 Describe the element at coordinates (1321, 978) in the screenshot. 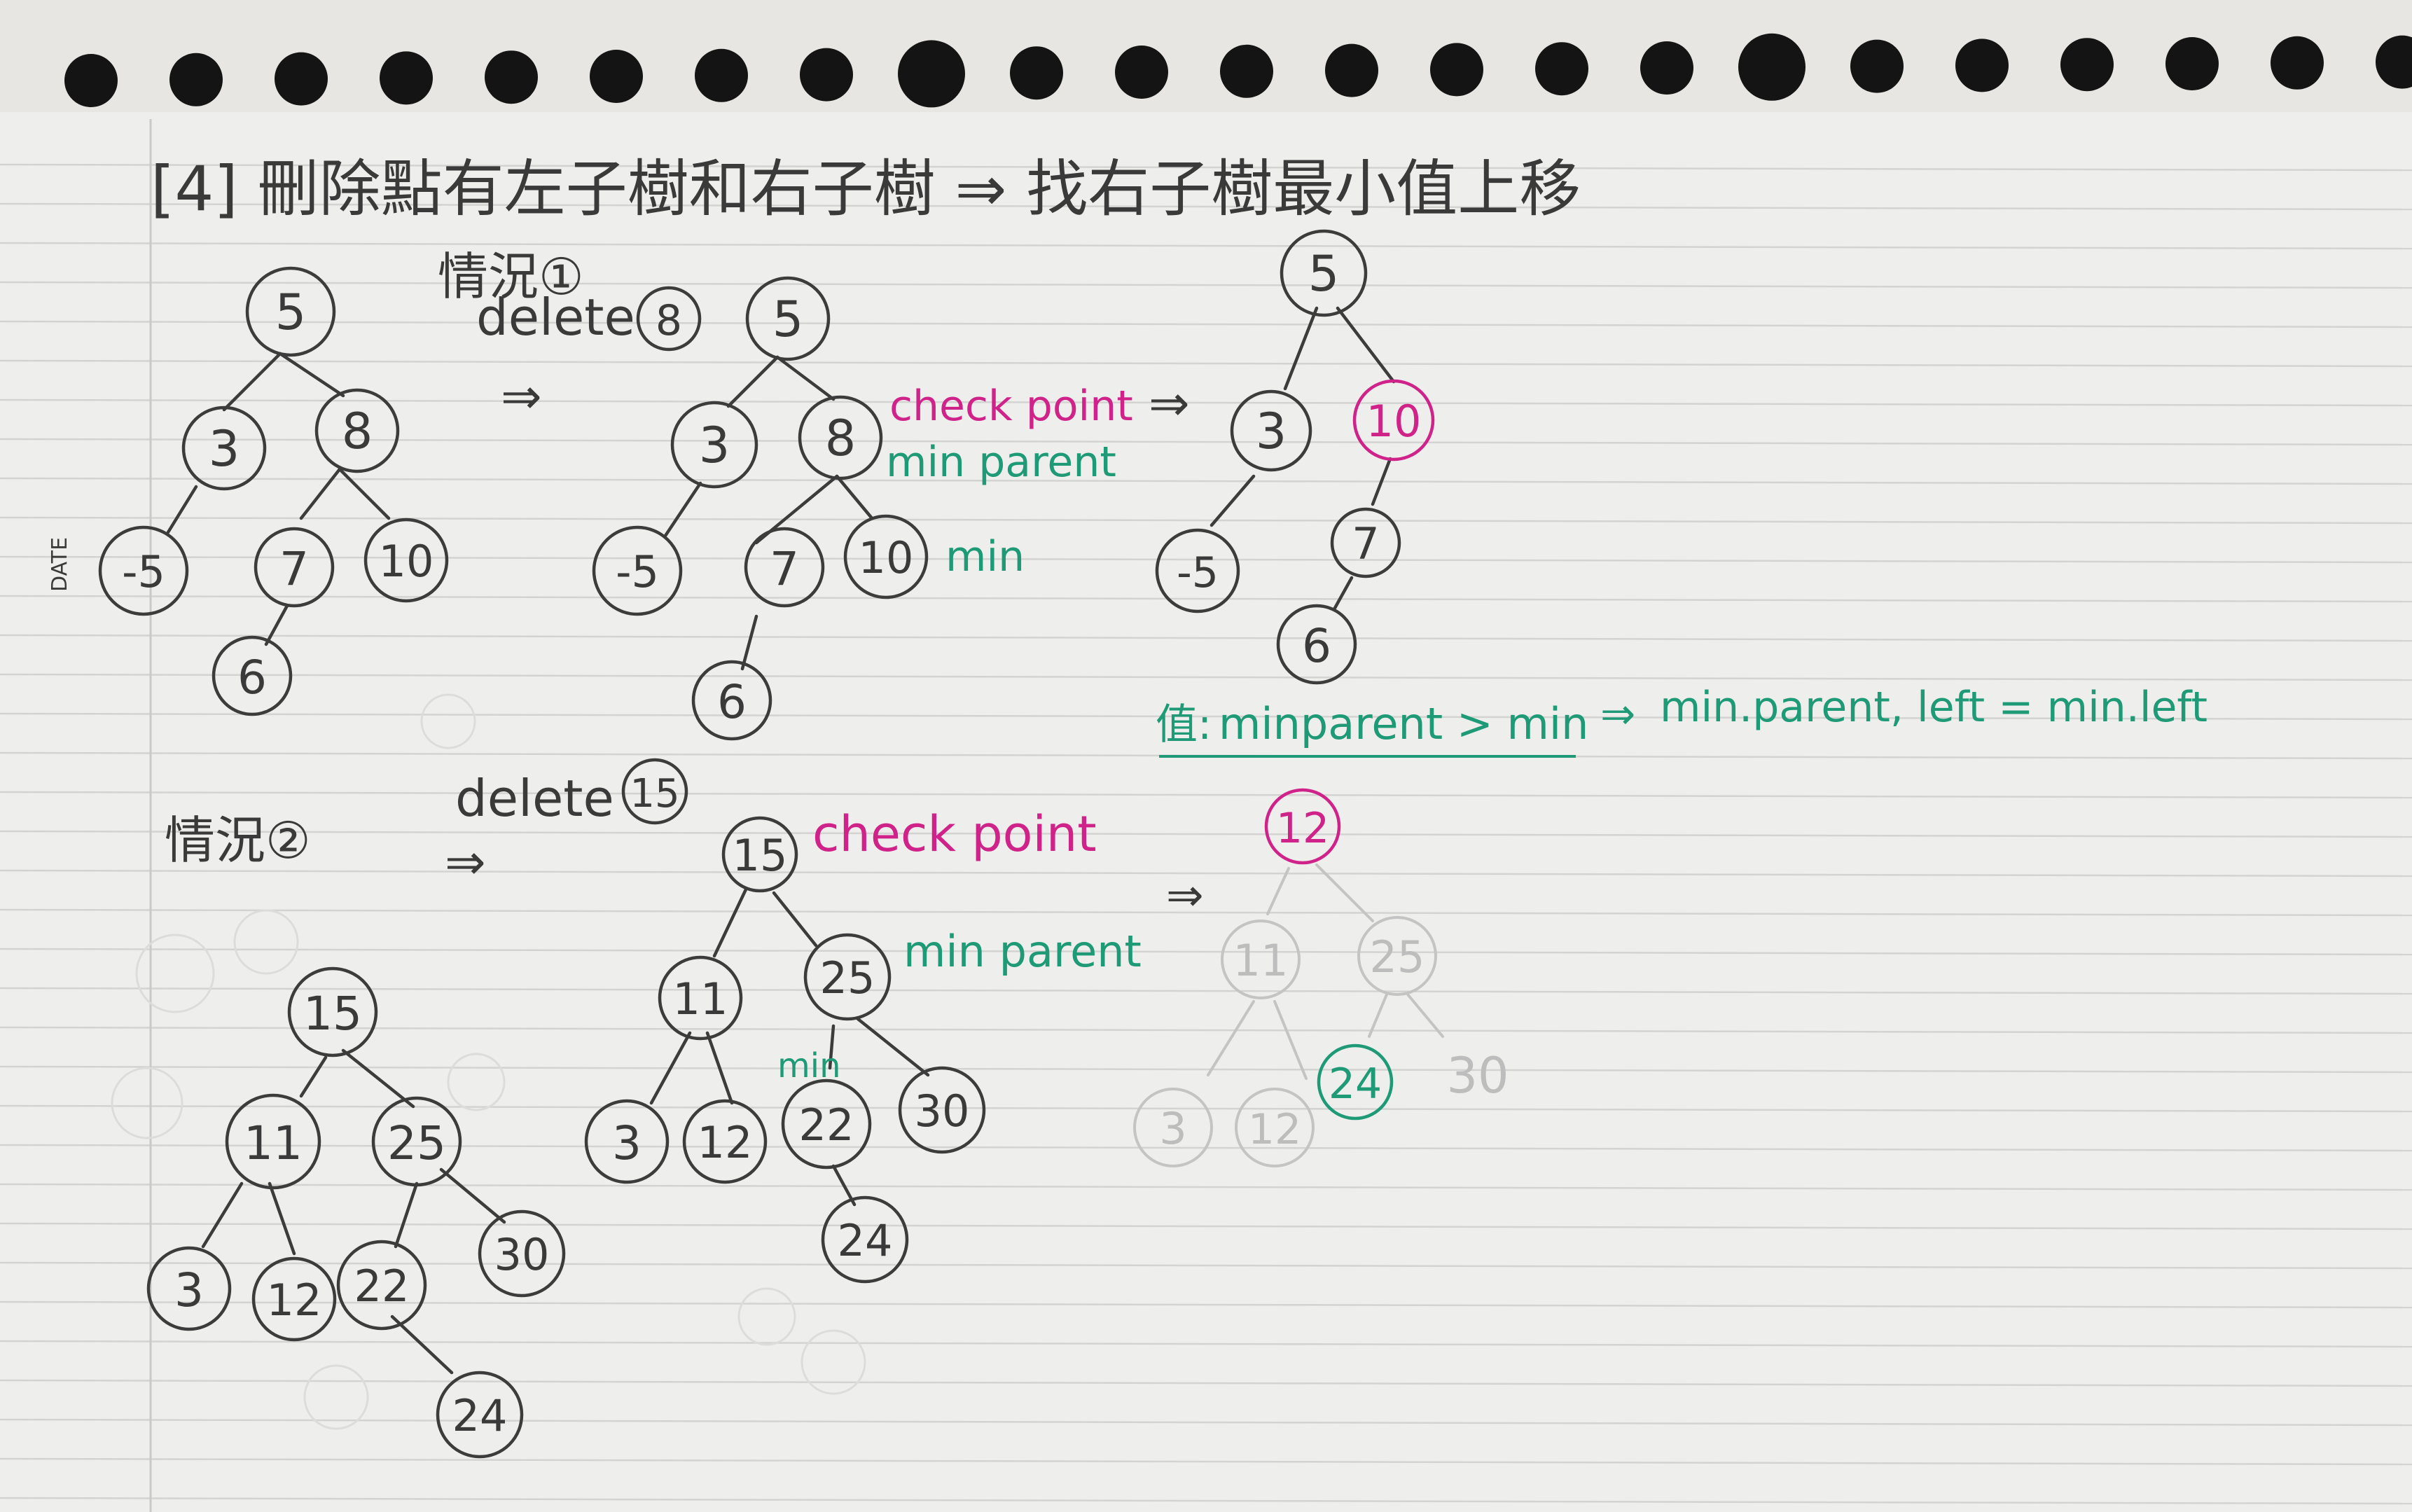

I see `case2-tree-after: 12 11 25 3 12 24 30` at that location.